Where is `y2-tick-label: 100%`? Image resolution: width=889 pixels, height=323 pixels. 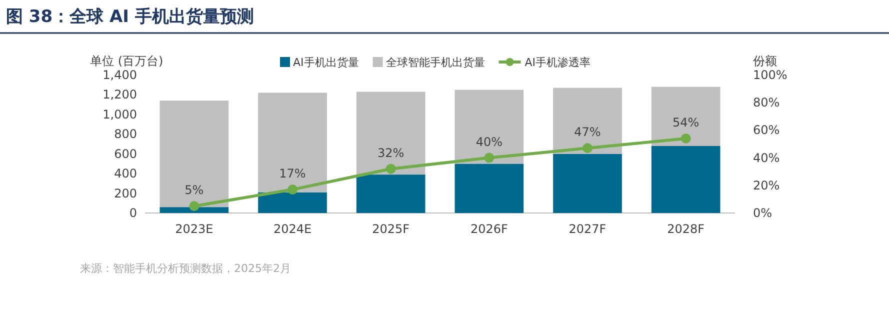
y2-tick-label: 100% is located at coordinates (770, 75).